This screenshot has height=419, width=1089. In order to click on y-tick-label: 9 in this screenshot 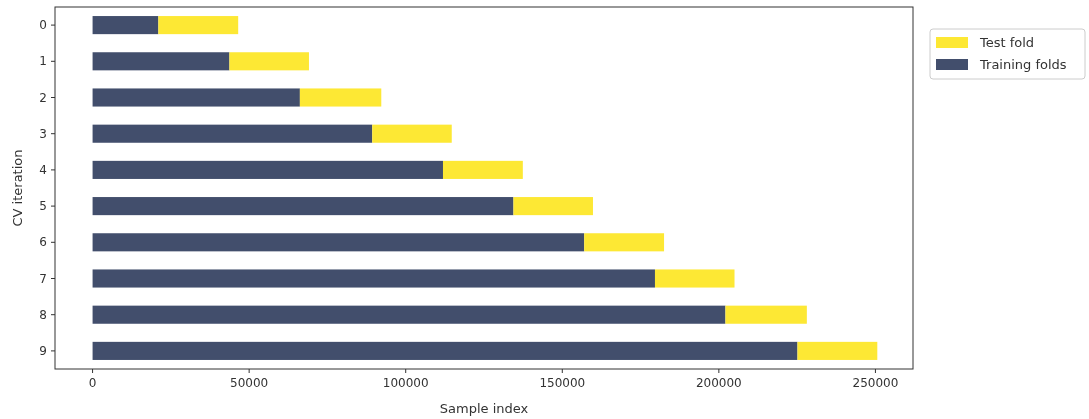, I will do `click(43, 350)`.